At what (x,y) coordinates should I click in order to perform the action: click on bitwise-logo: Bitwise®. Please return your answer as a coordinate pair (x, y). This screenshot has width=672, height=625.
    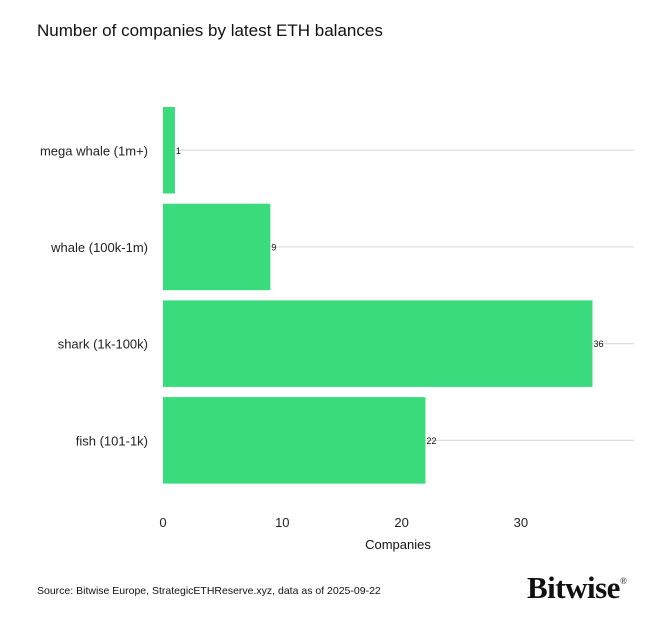
    Looking at the image, I should click on (577, 587).